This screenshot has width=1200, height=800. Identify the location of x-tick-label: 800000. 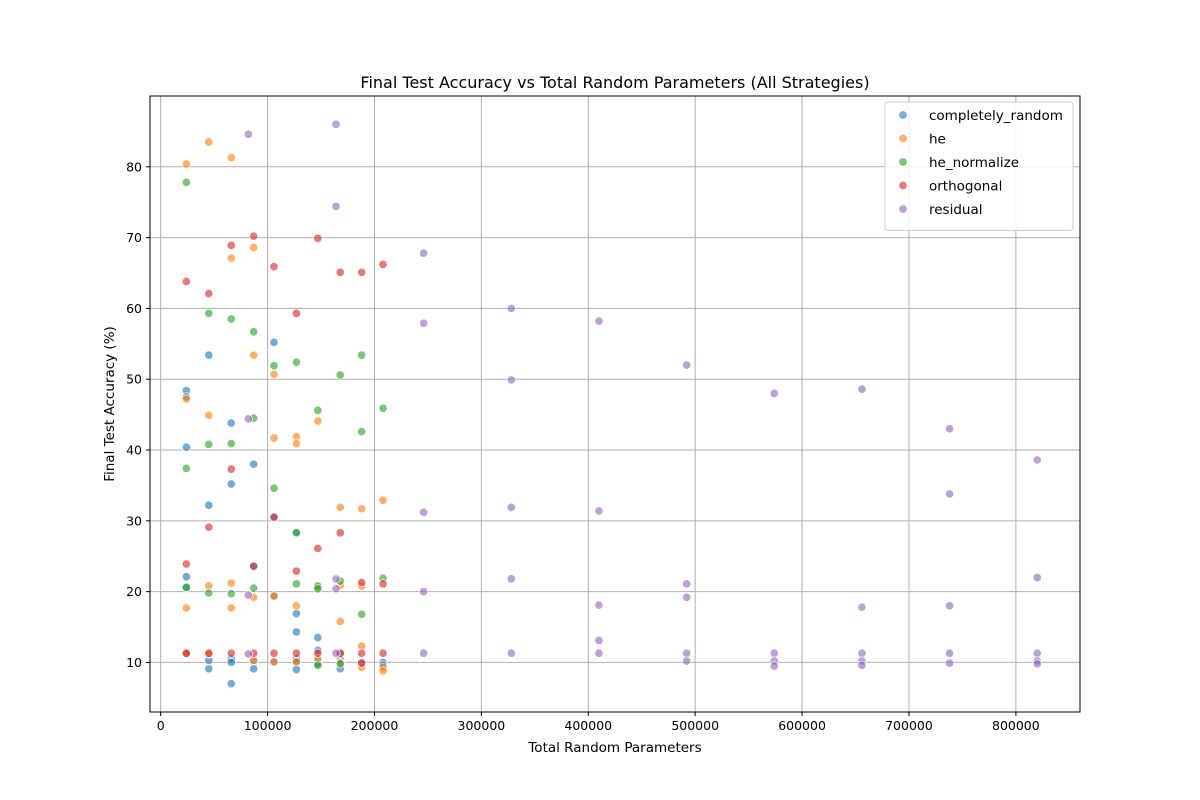
(1016, 725).